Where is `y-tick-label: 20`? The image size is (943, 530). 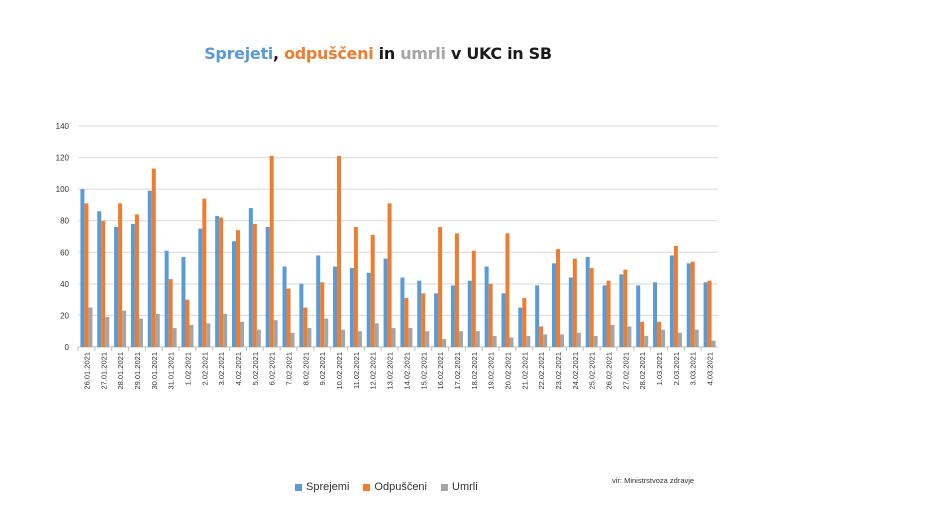 y-tick-label: 20 is located at coordinates (64, 315).